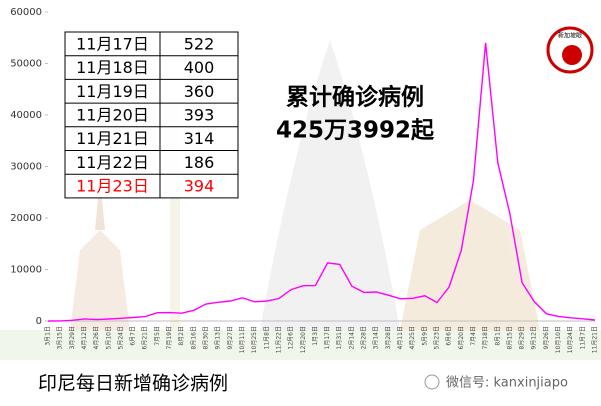  Describe the element at coordinates (485, 337) in the screenshot. I see `x-tick-label: 7月18日` at that location.